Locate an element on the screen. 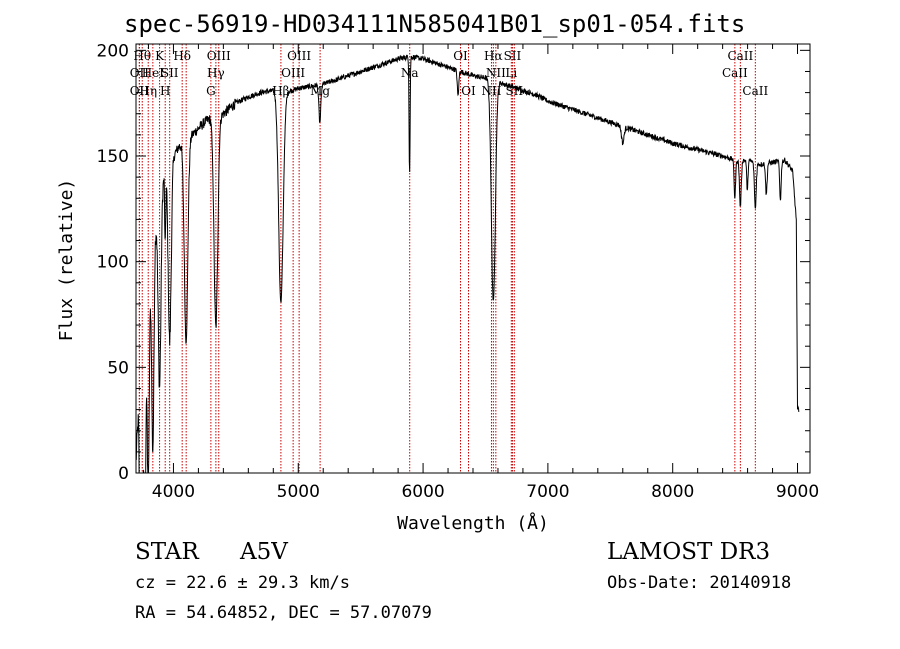 This screenshot has height=649, width=900. line-label: Hδ is located at coordinates (182, 56).